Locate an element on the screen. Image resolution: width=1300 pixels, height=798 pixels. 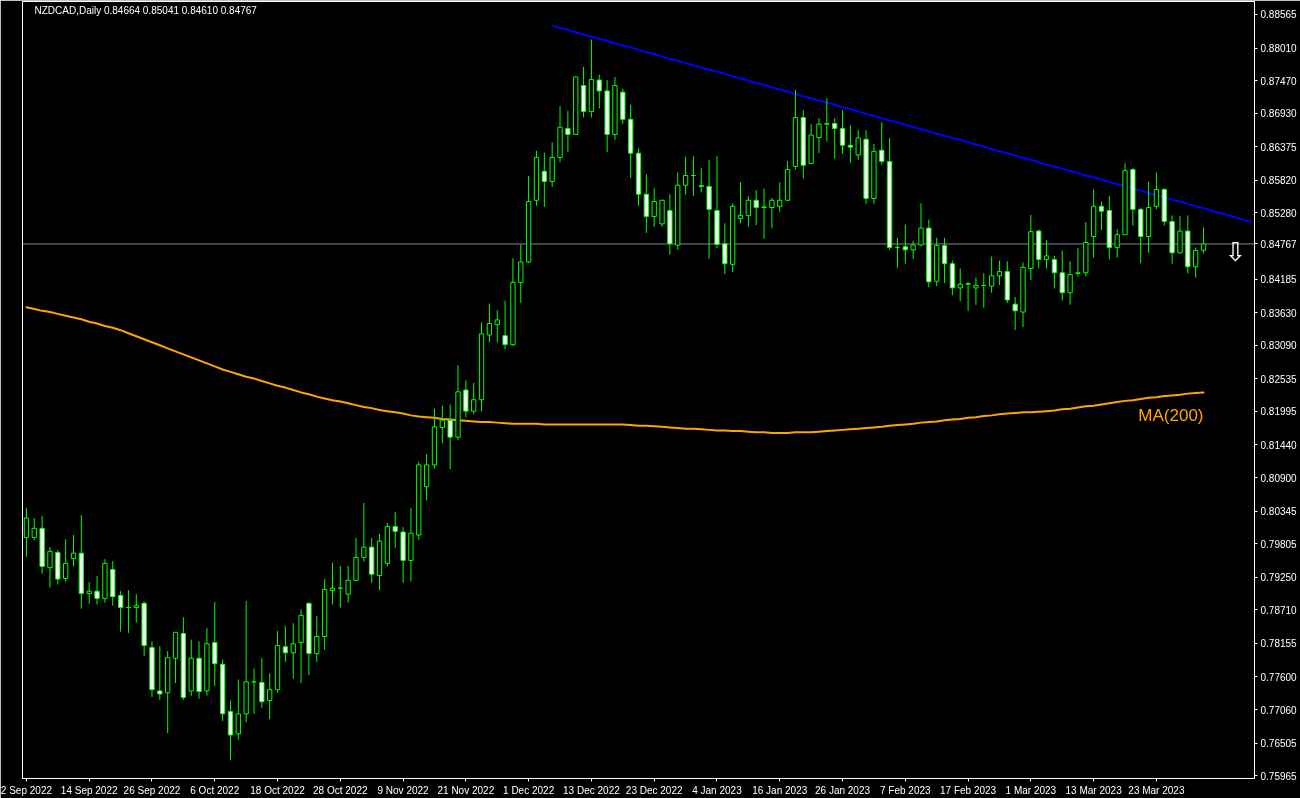
y-tick-label: 0.78155 is located at coordinates (1279, 644).